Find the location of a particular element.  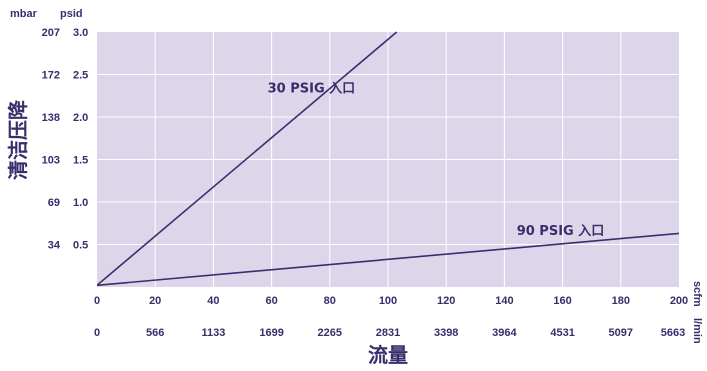

x-tick-label-lmin: 5097 is located at coordinates (621, 333).